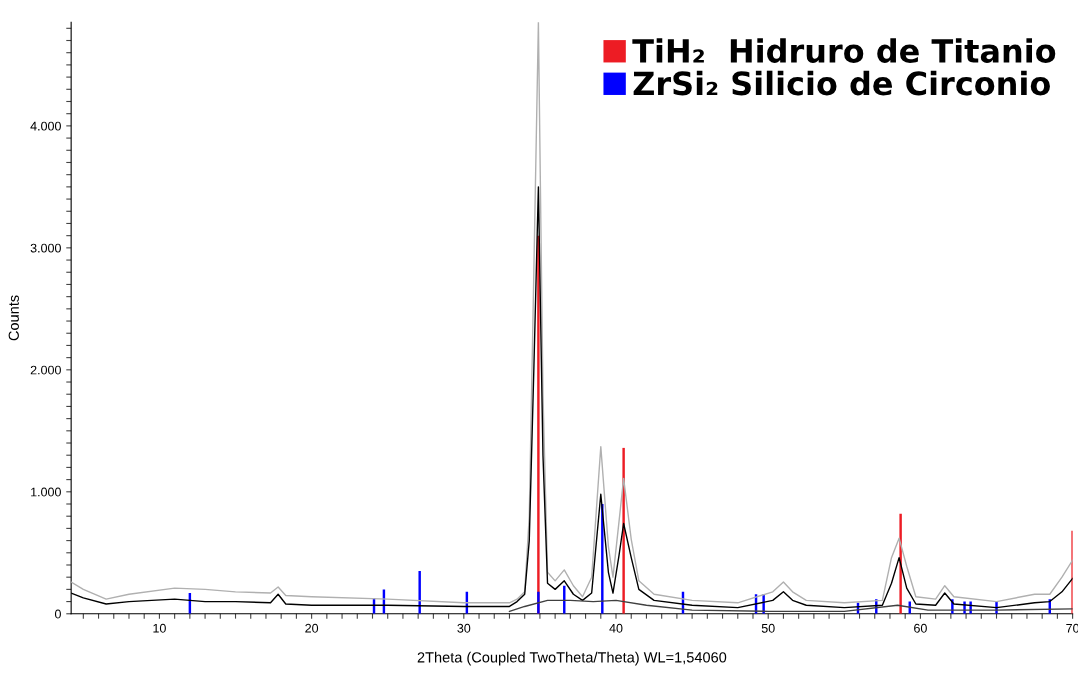 This screenshot has width=1078, height=673. I want to click on x-tick-label: 10, so click(159, 628).